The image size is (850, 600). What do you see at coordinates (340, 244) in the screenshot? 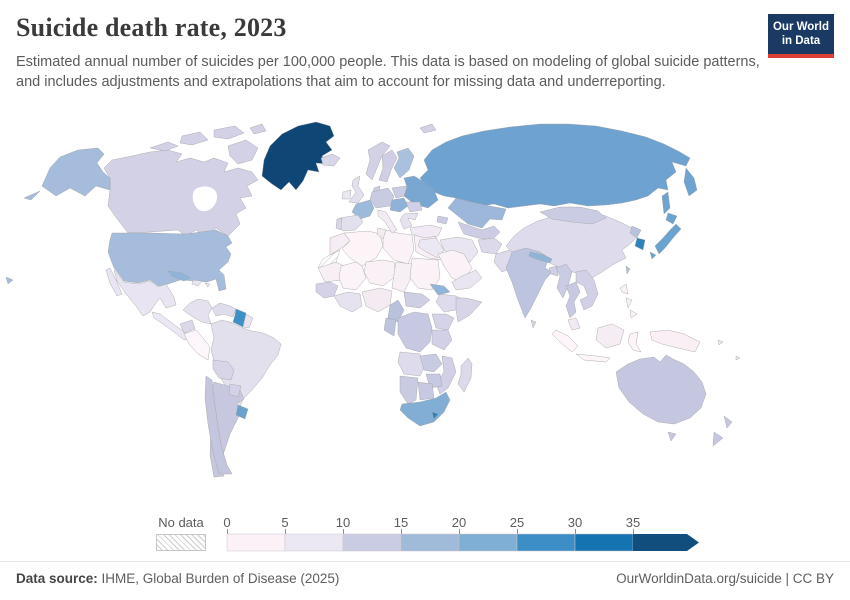
I see `country-morocco` at bounding box center [340, 244].